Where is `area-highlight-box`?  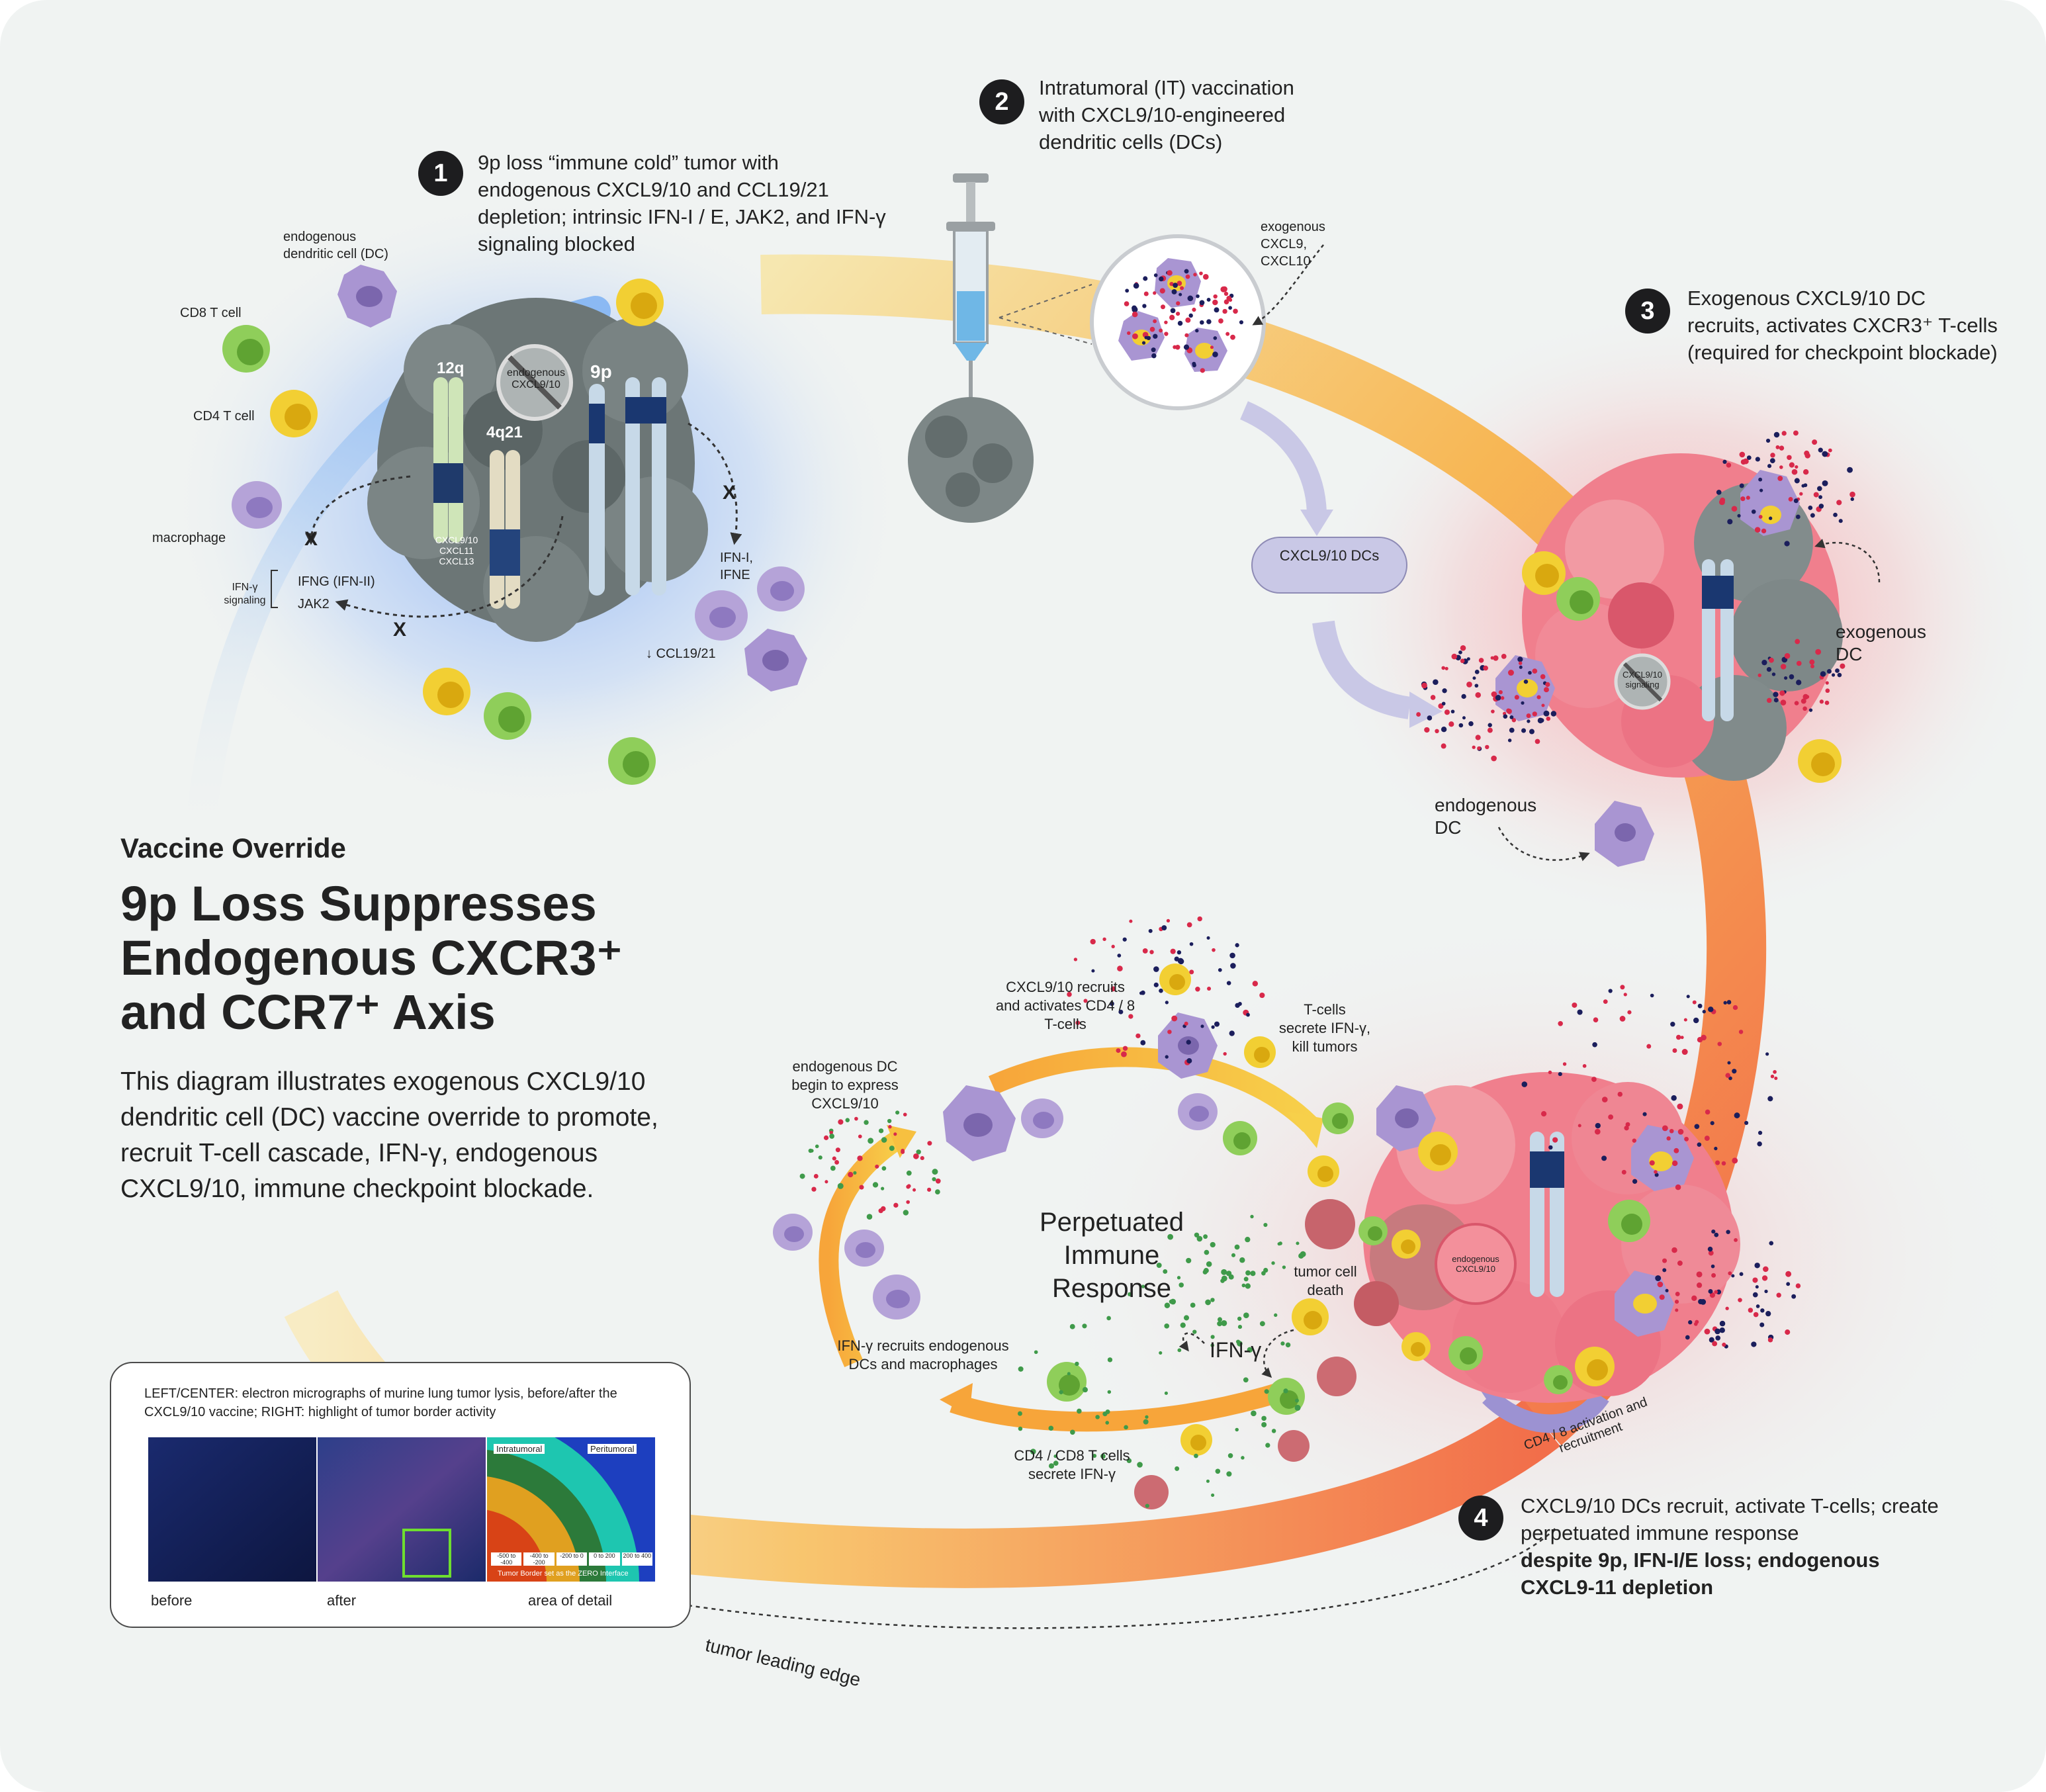 area-highlight-box is located at coordinates (426, 1553).